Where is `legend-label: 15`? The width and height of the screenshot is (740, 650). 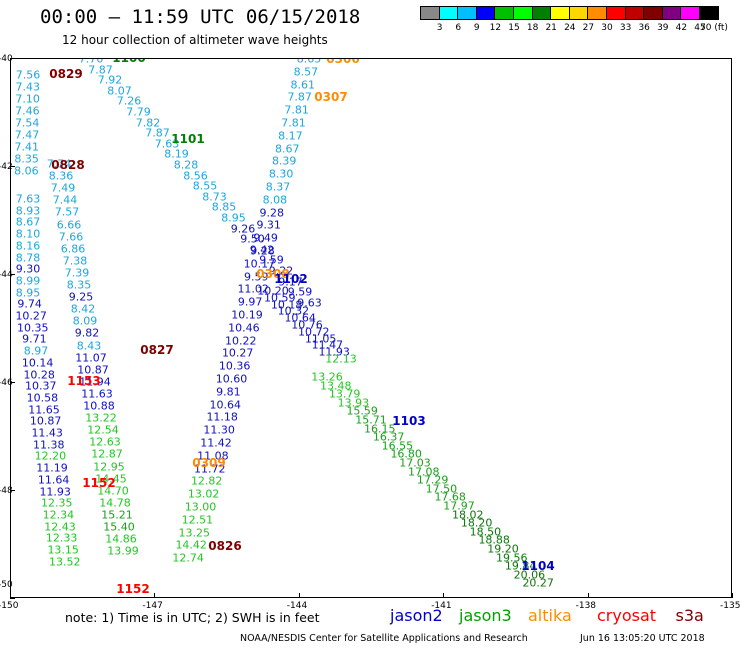 legend-label: 15 is located at coordinates (514, 28).